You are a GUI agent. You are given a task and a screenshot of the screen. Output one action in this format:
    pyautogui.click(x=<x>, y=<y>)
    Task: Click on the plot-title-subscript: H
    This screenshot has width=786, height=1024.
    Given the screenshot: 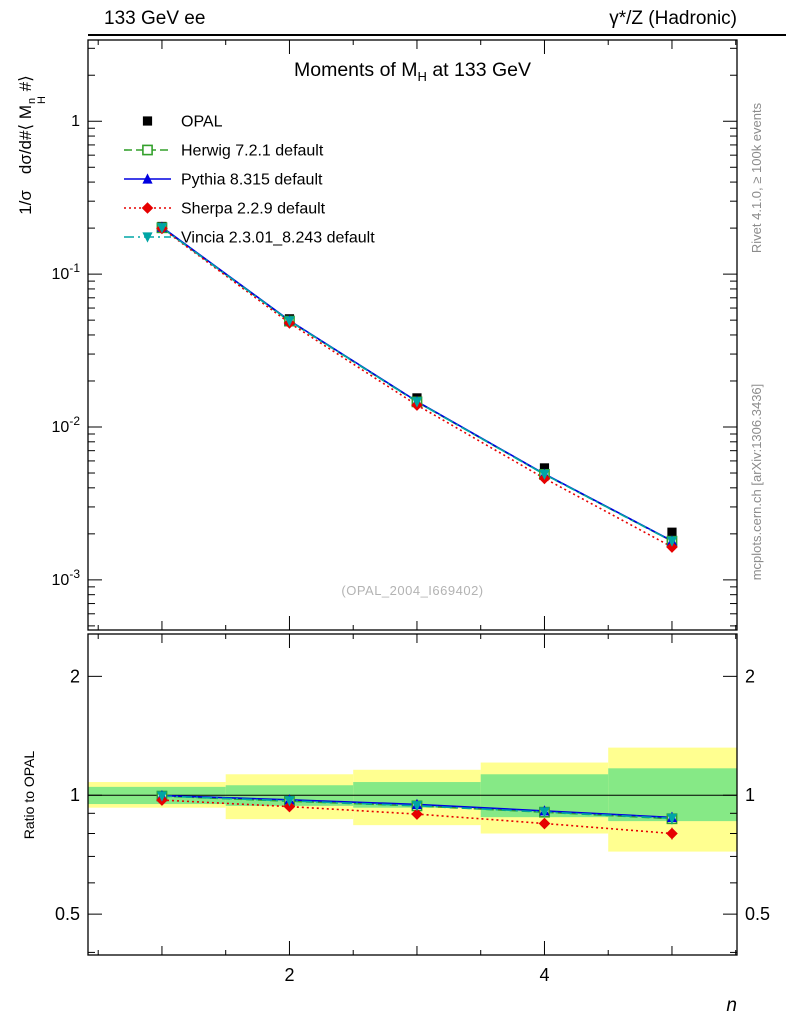 What is the action you would take?
    pyautogui.click(x=422, y=76)
    